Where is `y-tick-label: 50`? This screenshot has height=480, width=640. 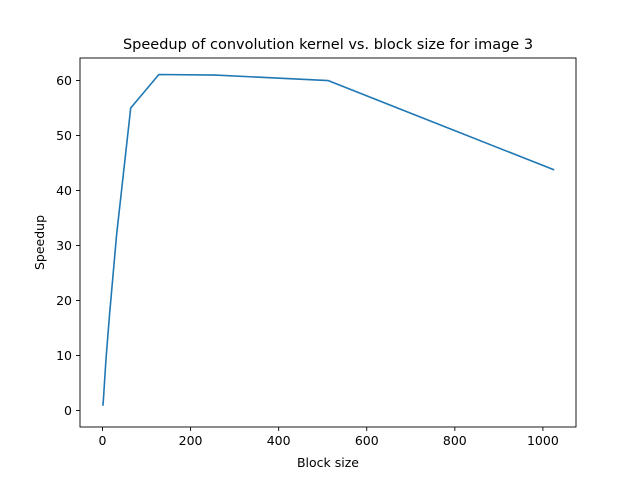 y-tick-label: 50 is located at coordinates (64, 135).